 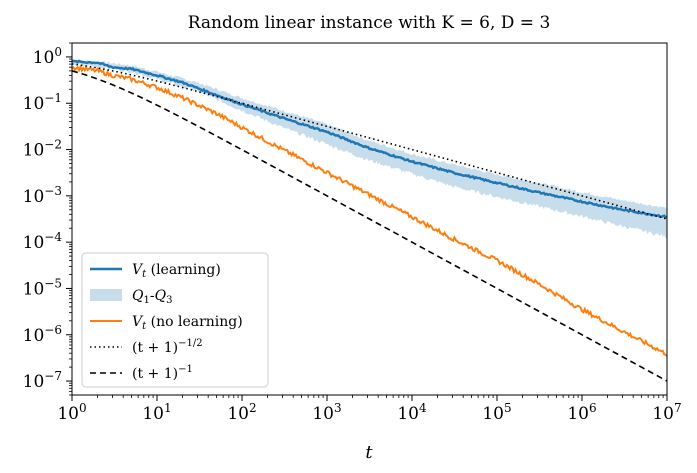 What do you see at coordinates (593, 408) in the screenshot?
I see `x-tick-exponent: 6` at bounding box center [593, 408].